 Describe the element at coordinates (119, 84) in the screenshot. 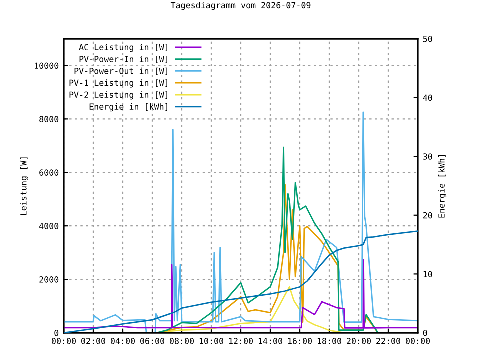

I see `legend-label: PV-1 Leistung in [W]` at that location.